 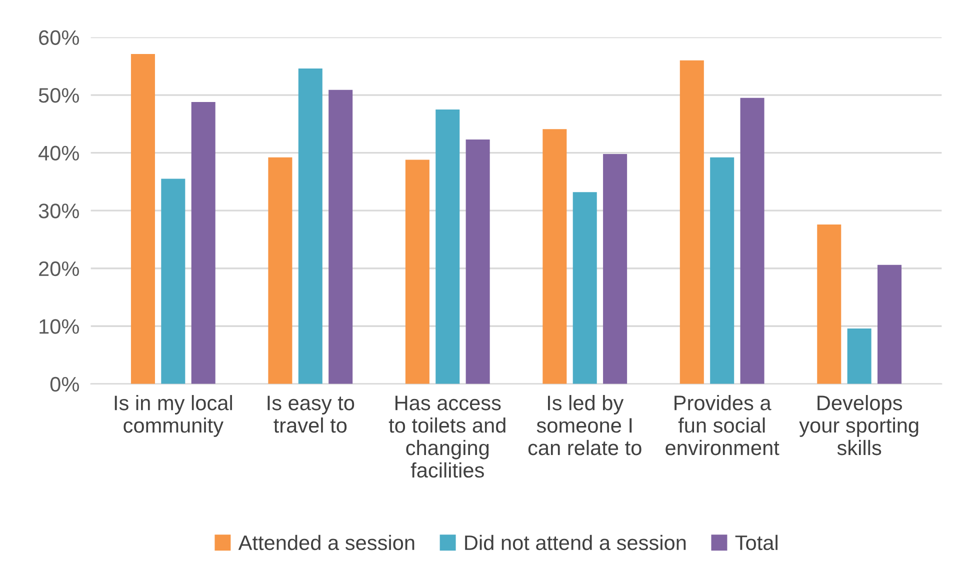 What do you see at coordinates (575, 542) in the screenshot?
I see `legend-label: Did not attend a session` at bounding box center [575, 542].